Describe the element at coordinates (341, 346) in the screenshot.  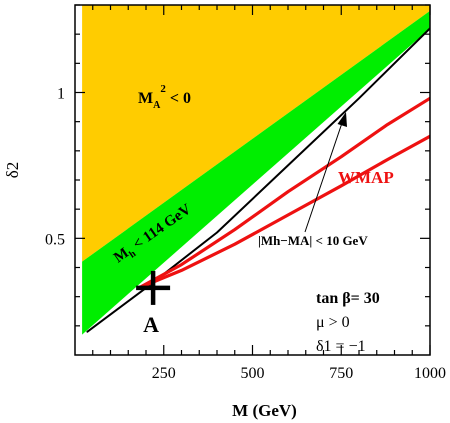
I see `delta1-label: δ1 = −1` at that location.